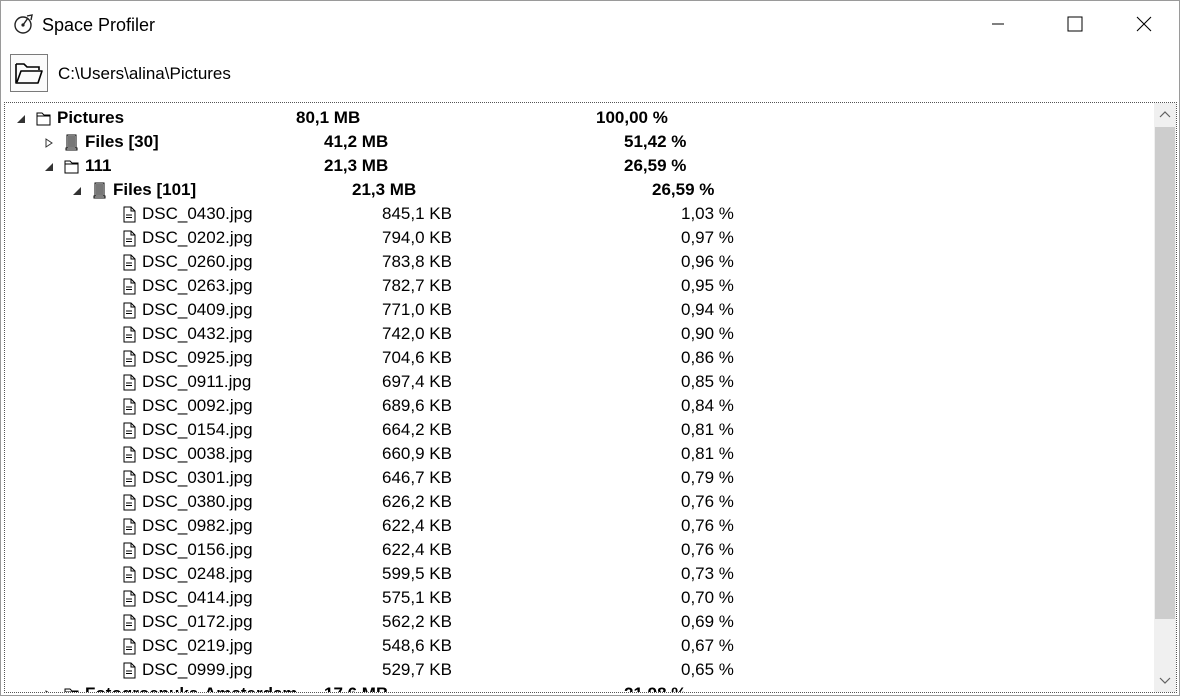 The image size is (1180, 696). I want to click on open-folder-button, so click(29, 73).